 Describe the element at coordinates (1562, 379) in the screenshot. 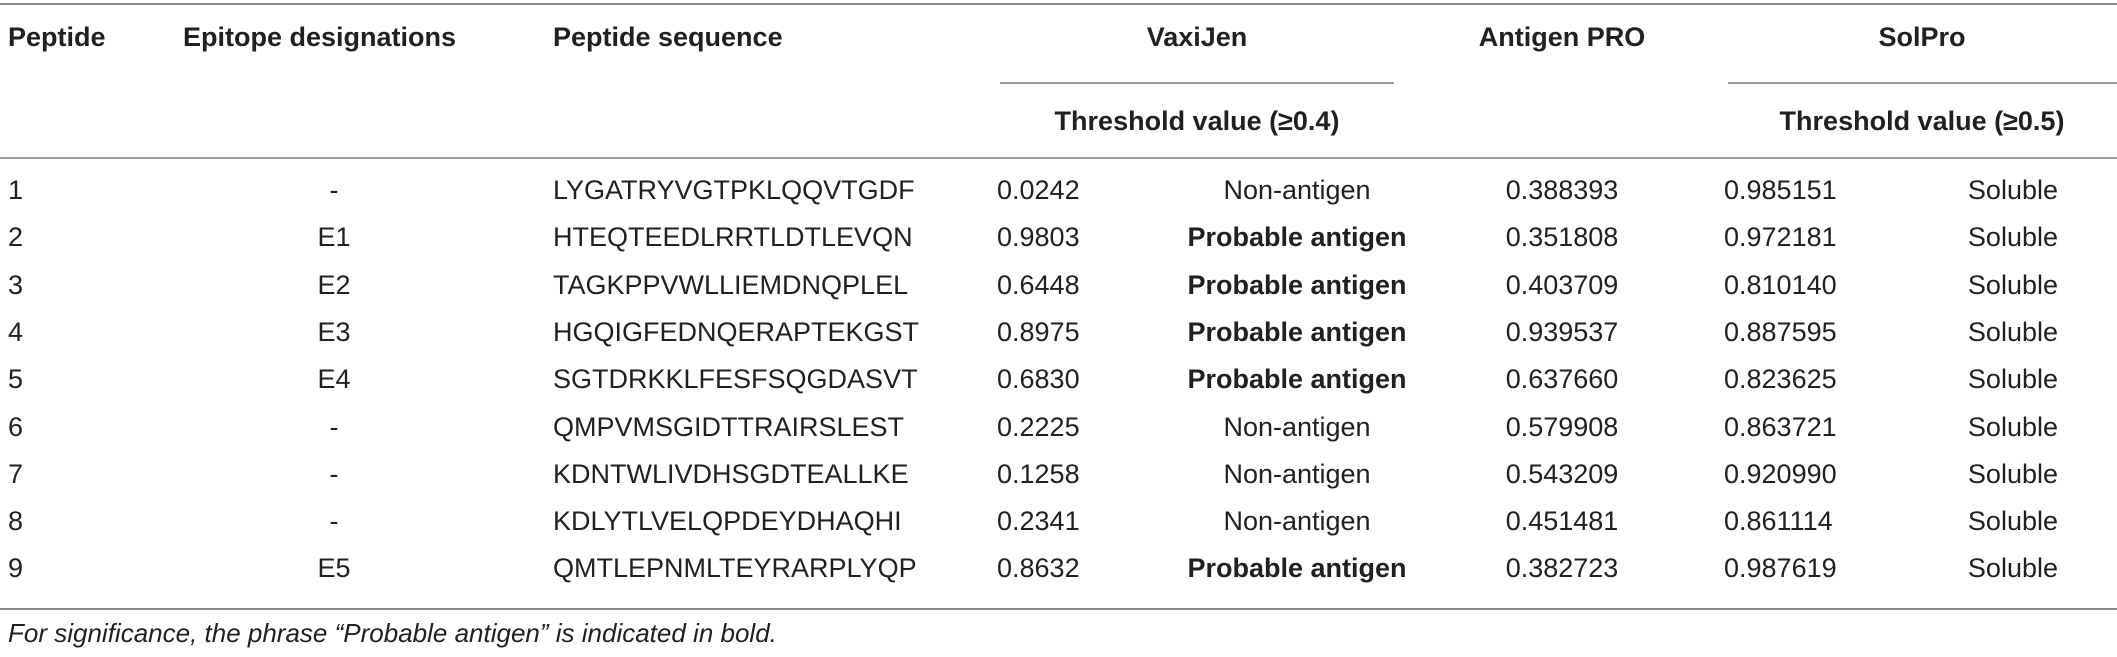

I see `cell-antigenpro: 0.637660` at that location.